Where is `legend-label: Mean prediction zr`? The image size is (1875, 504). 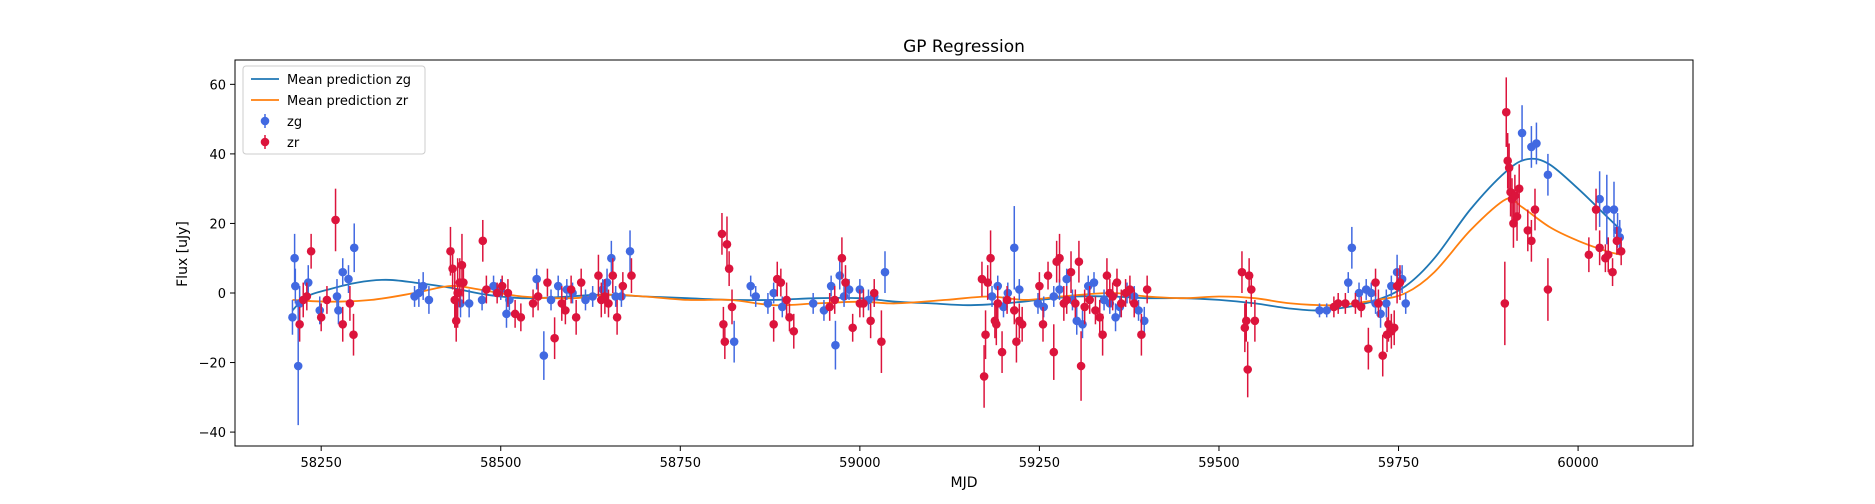 legend-label: Mean prediction zr is located at coordinates (348, 101).